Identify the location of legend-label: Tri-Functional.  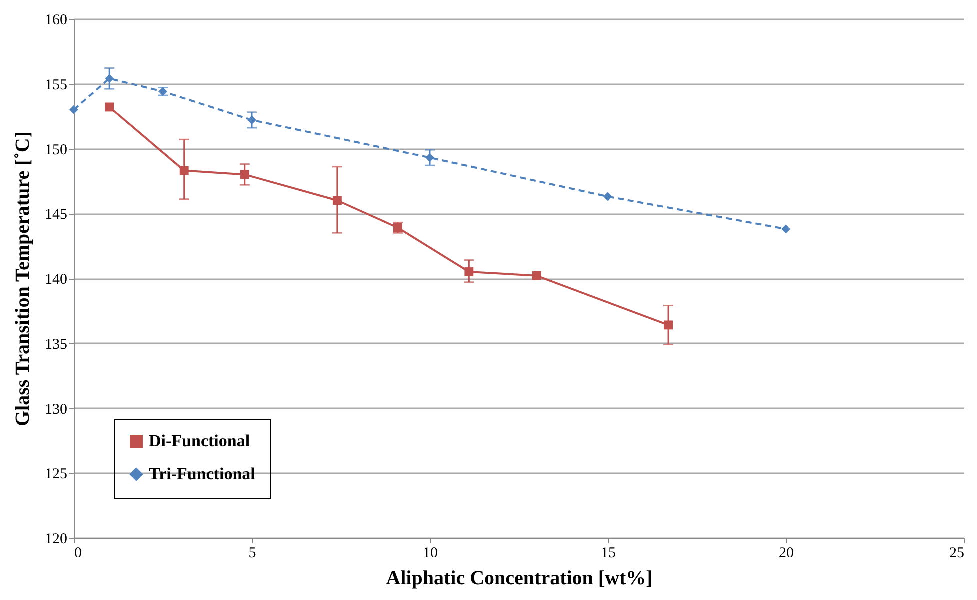
(202, 474).